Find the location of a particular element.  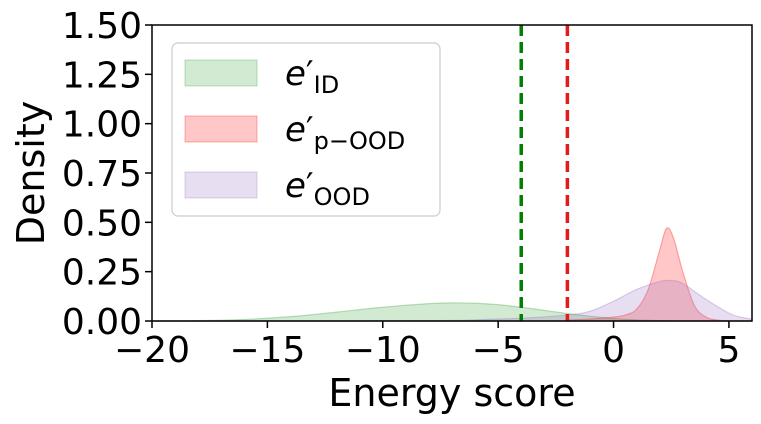

x-axis-label: Energy score is located at coordinates (451, 393).